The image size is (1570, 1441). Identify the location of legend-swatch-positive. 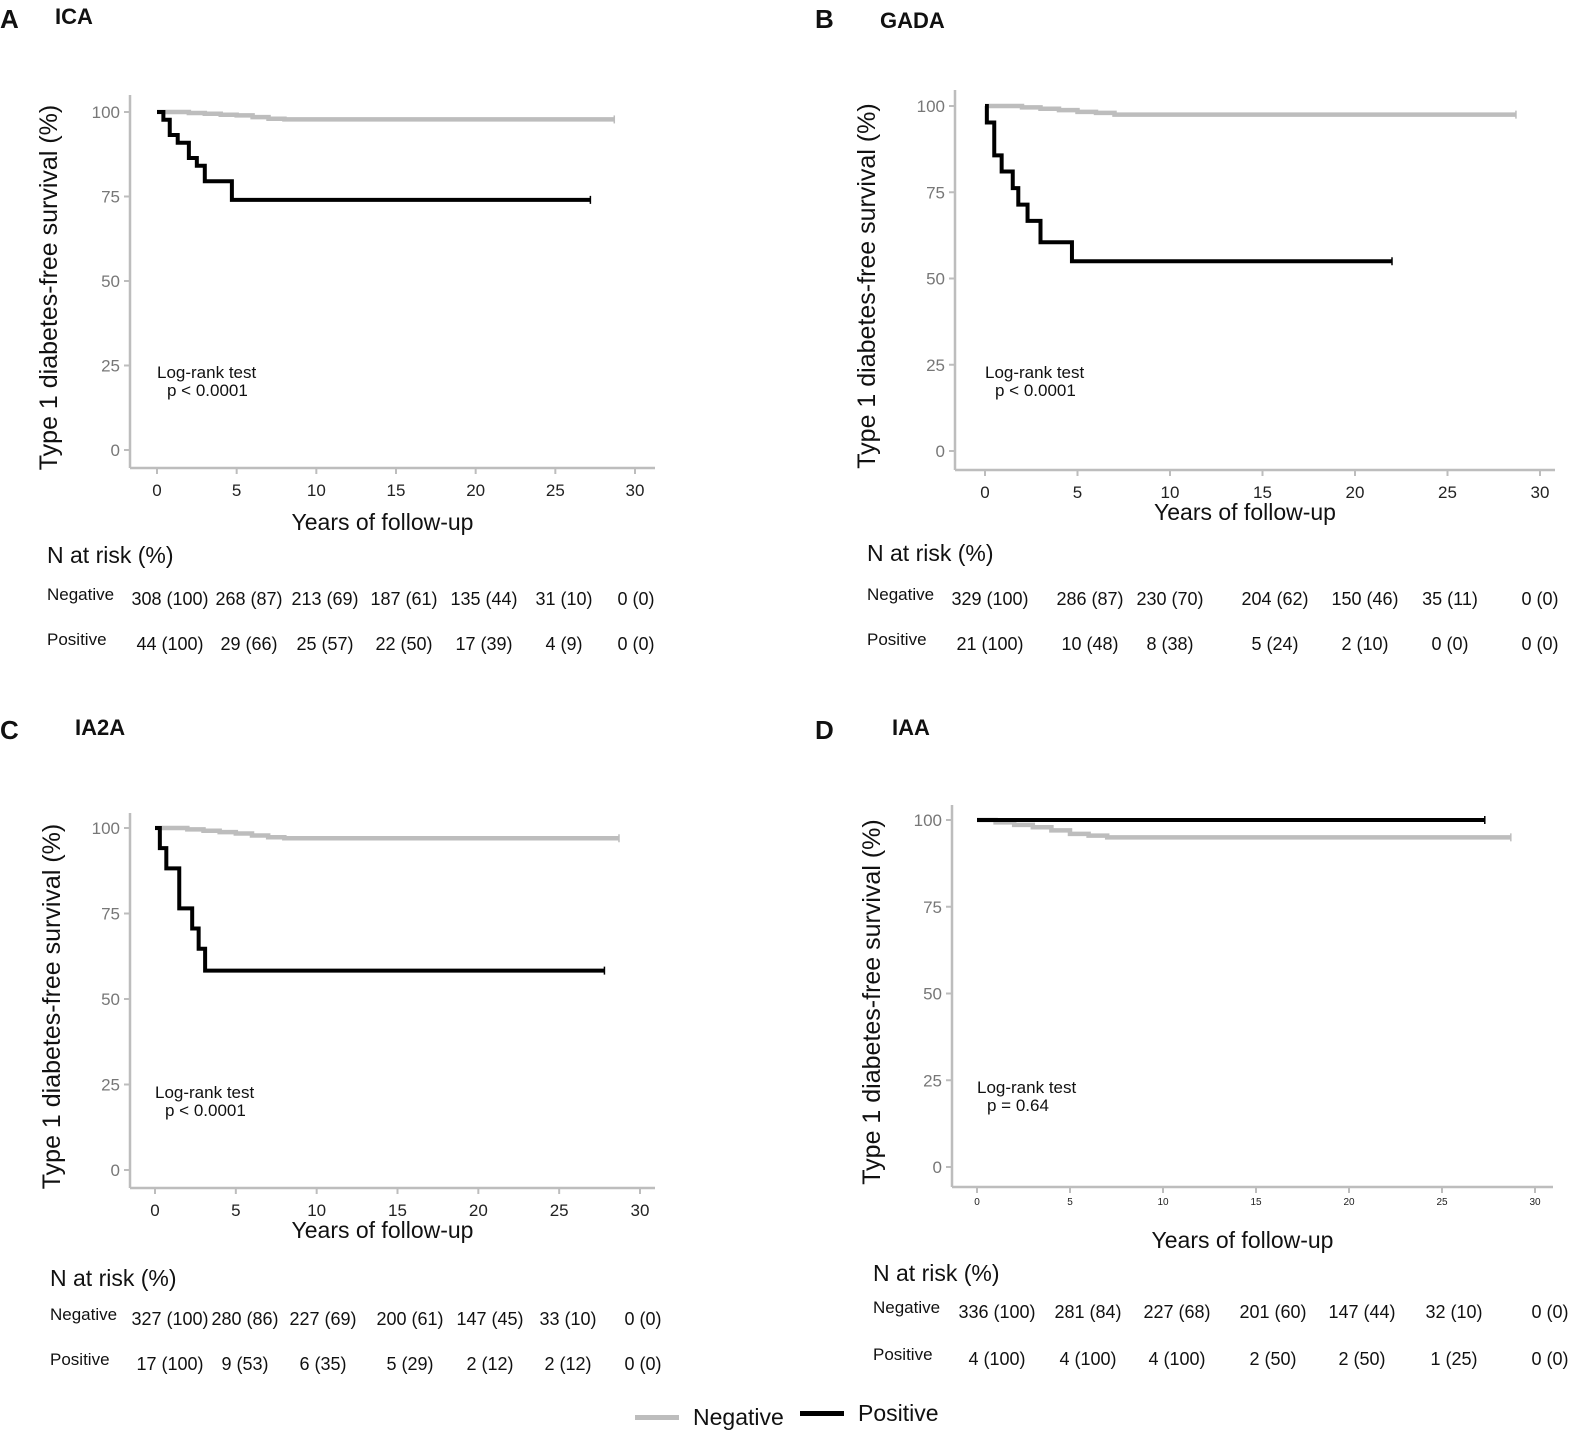
(822, 1413).